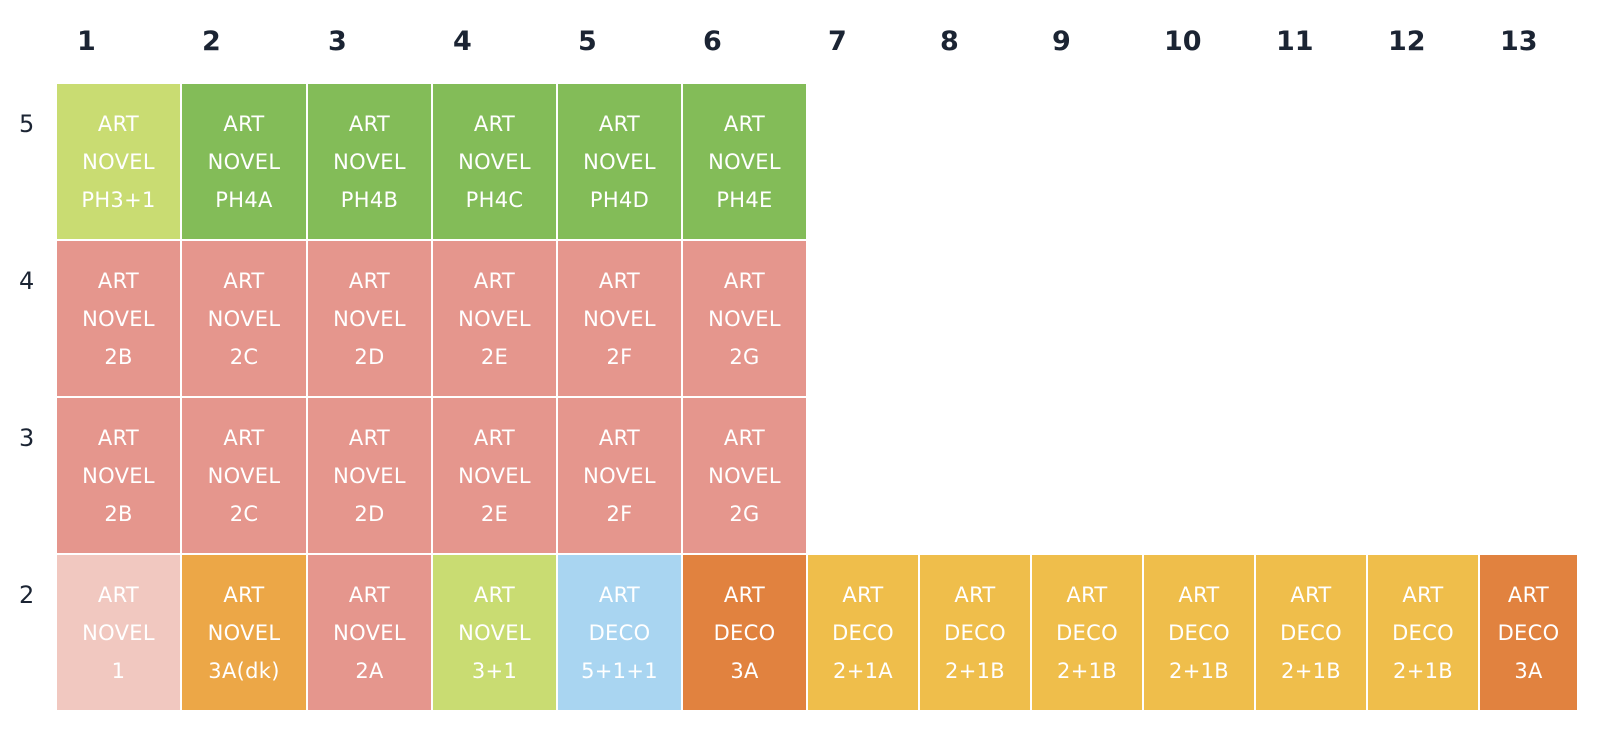 Image resolution: width=1600 pixels, height=740 pixels. What do you see at coordinates (712, 41) in the screenshot?
I see `column-header-6: 6` at bounding box center [712, 41].